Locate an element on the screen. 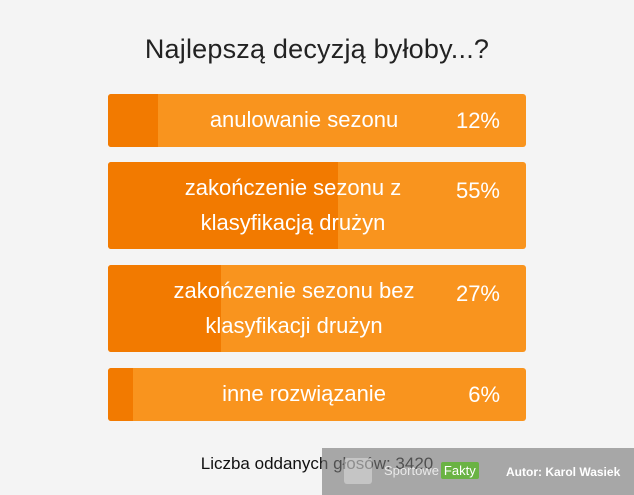 This screenshot has width=634, height=495. poll-option-4: inne rozwiązanie 6% is located at coordinates (317, 394).